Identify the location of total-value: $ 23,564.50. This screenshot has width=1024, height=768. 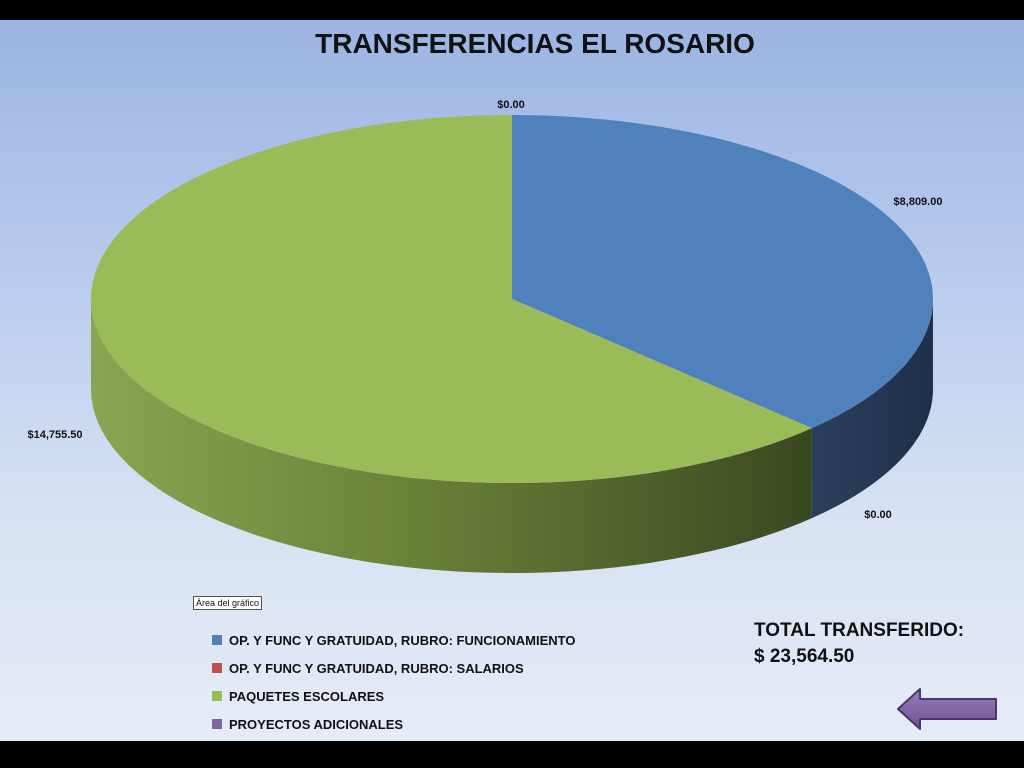
(804, 656).